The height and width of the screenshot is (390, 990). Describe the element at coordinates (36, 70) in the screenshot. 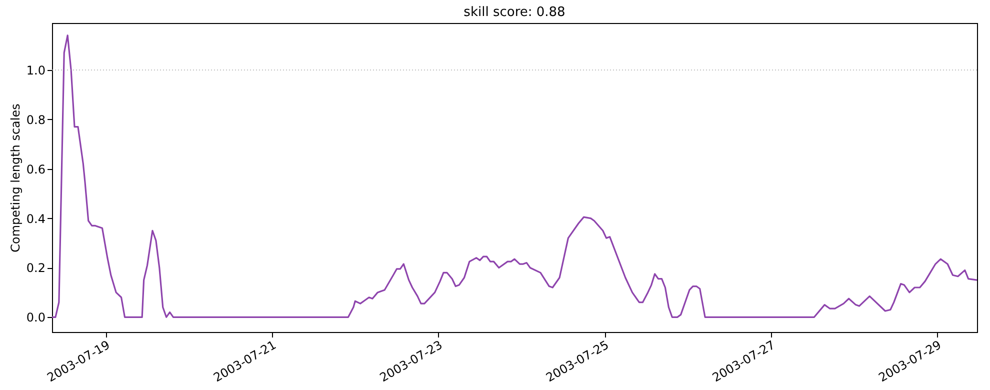

I see `y-tick-label: 1.0` at that location.